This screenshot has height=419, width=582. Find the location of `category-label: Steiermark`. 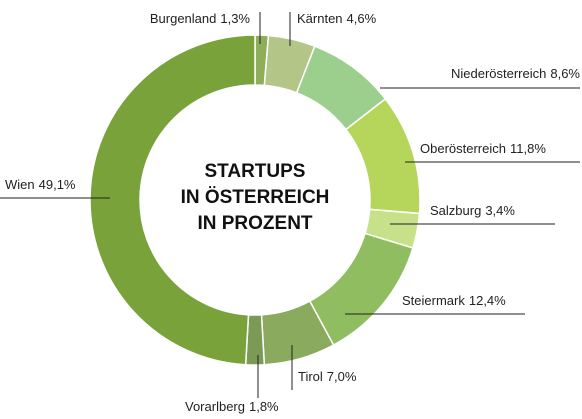

category-label: Steiermark is located at coordinates (433, 300).